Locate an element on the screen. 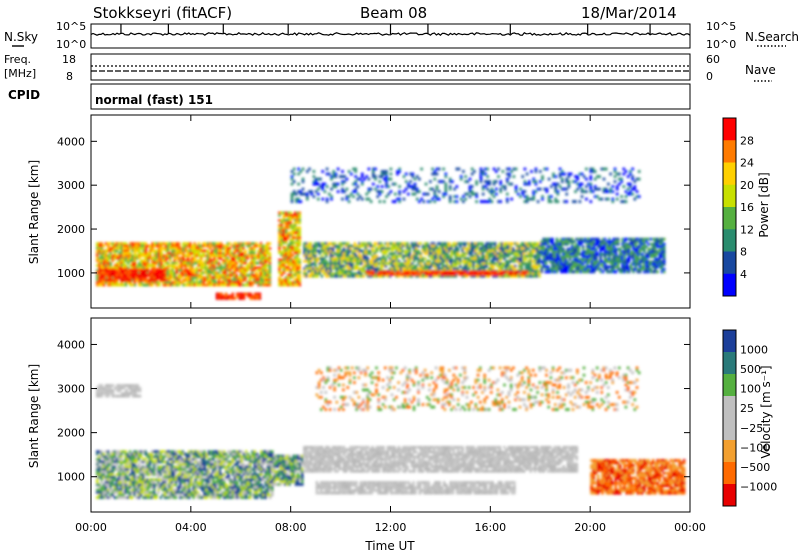  noise-left-tick-bottom: 10^0 is located at coordinates (71, 44).